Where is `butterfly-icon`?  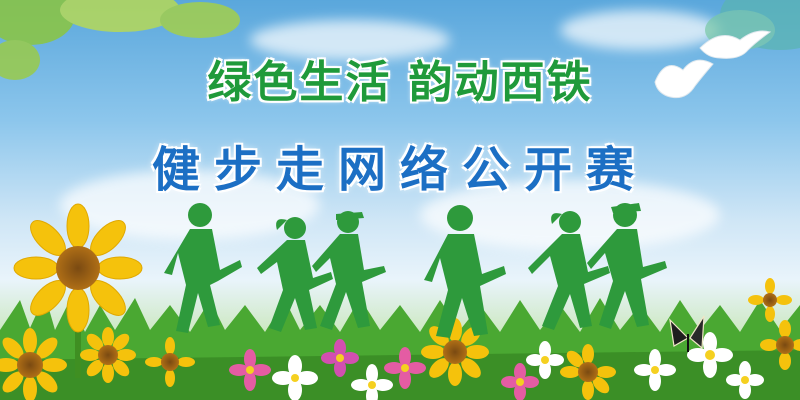
butterfly-icon is located at coordinates (687, 333).